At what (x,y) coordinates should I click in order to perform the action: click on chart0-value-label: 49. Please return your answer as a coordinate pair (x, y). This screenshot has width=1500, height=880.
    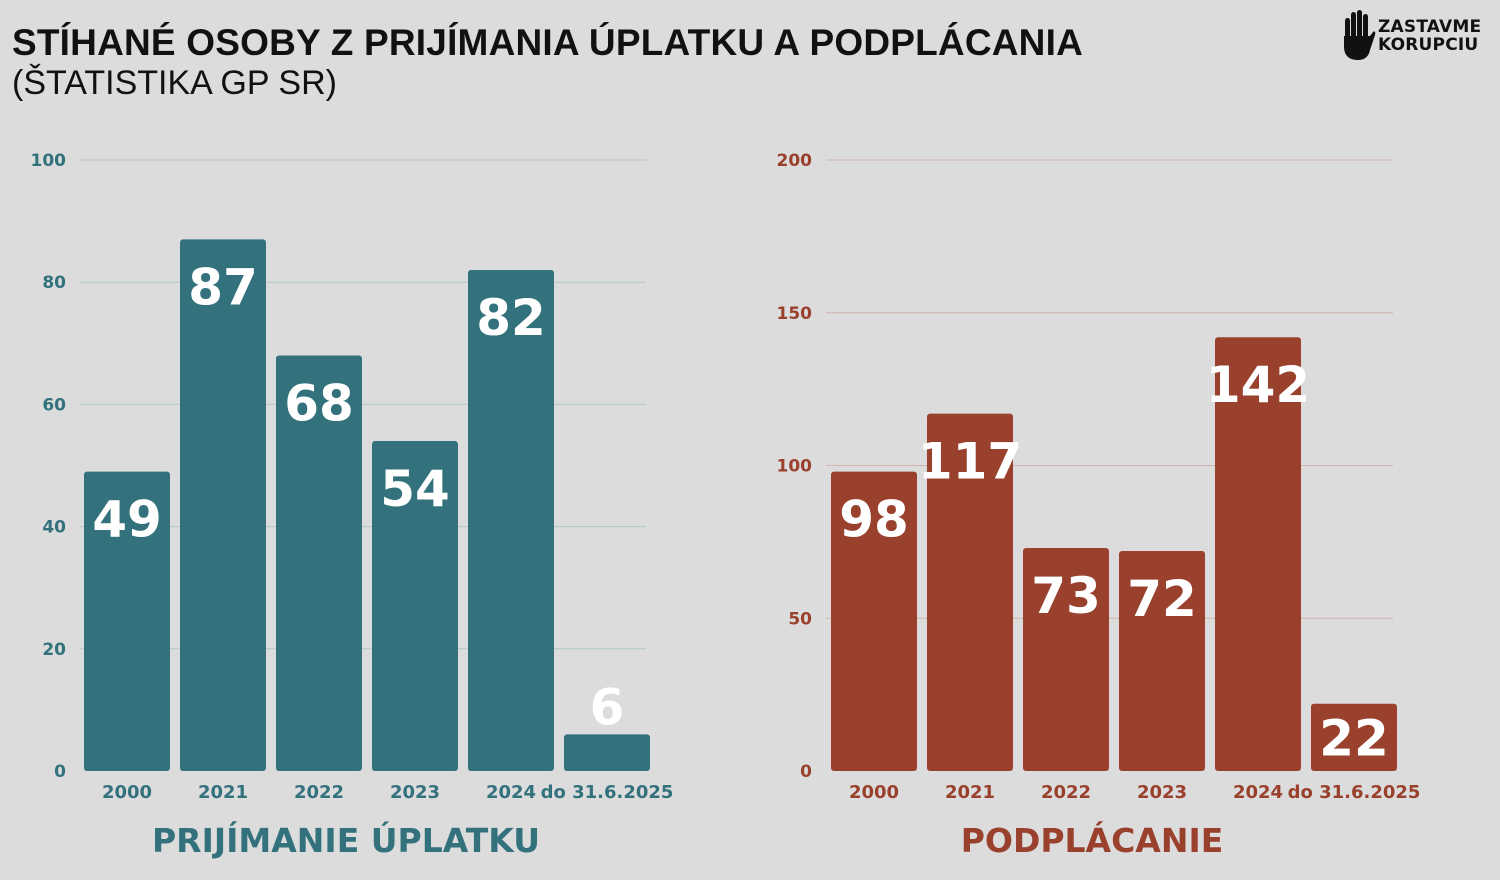
    Looking at the image, I should click on (127, 520).